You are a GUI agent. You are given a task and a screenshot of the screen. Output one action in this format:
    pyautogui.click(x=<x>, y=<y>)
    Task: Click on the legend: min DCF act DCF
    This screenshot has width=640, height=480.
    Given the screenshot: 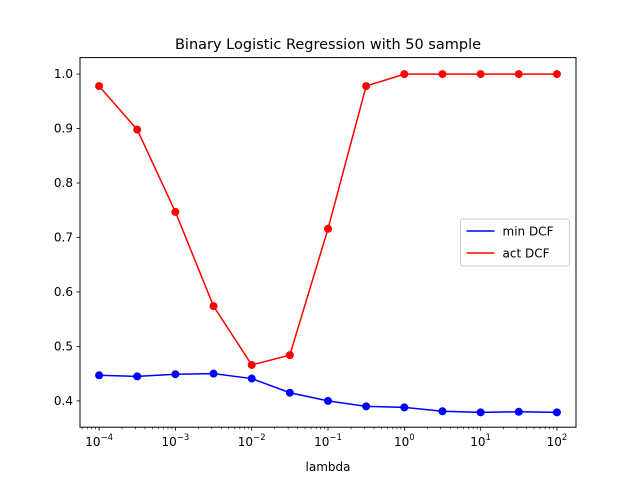 What is the action you would take?
    pyautogui.click(x=515, y=242)
    